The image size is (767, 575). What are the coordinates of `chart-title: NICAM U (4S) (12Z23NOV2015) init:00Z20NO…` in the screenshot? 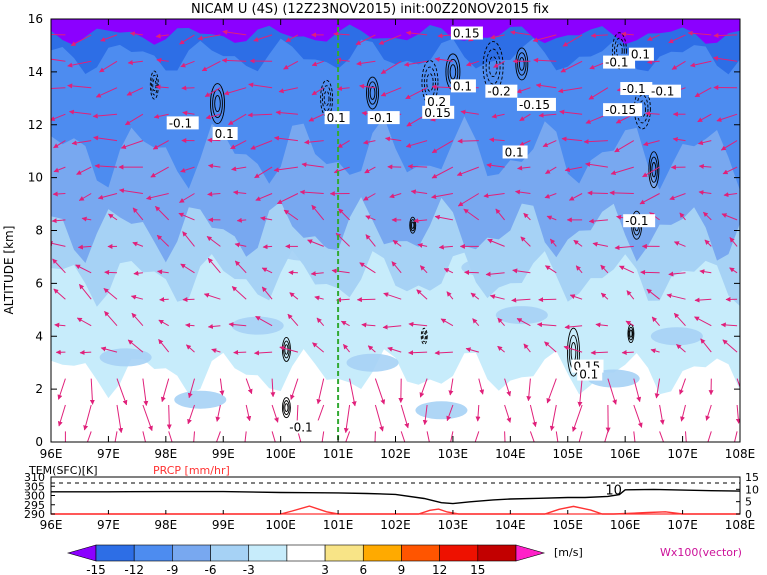 It's located at (370, 9).